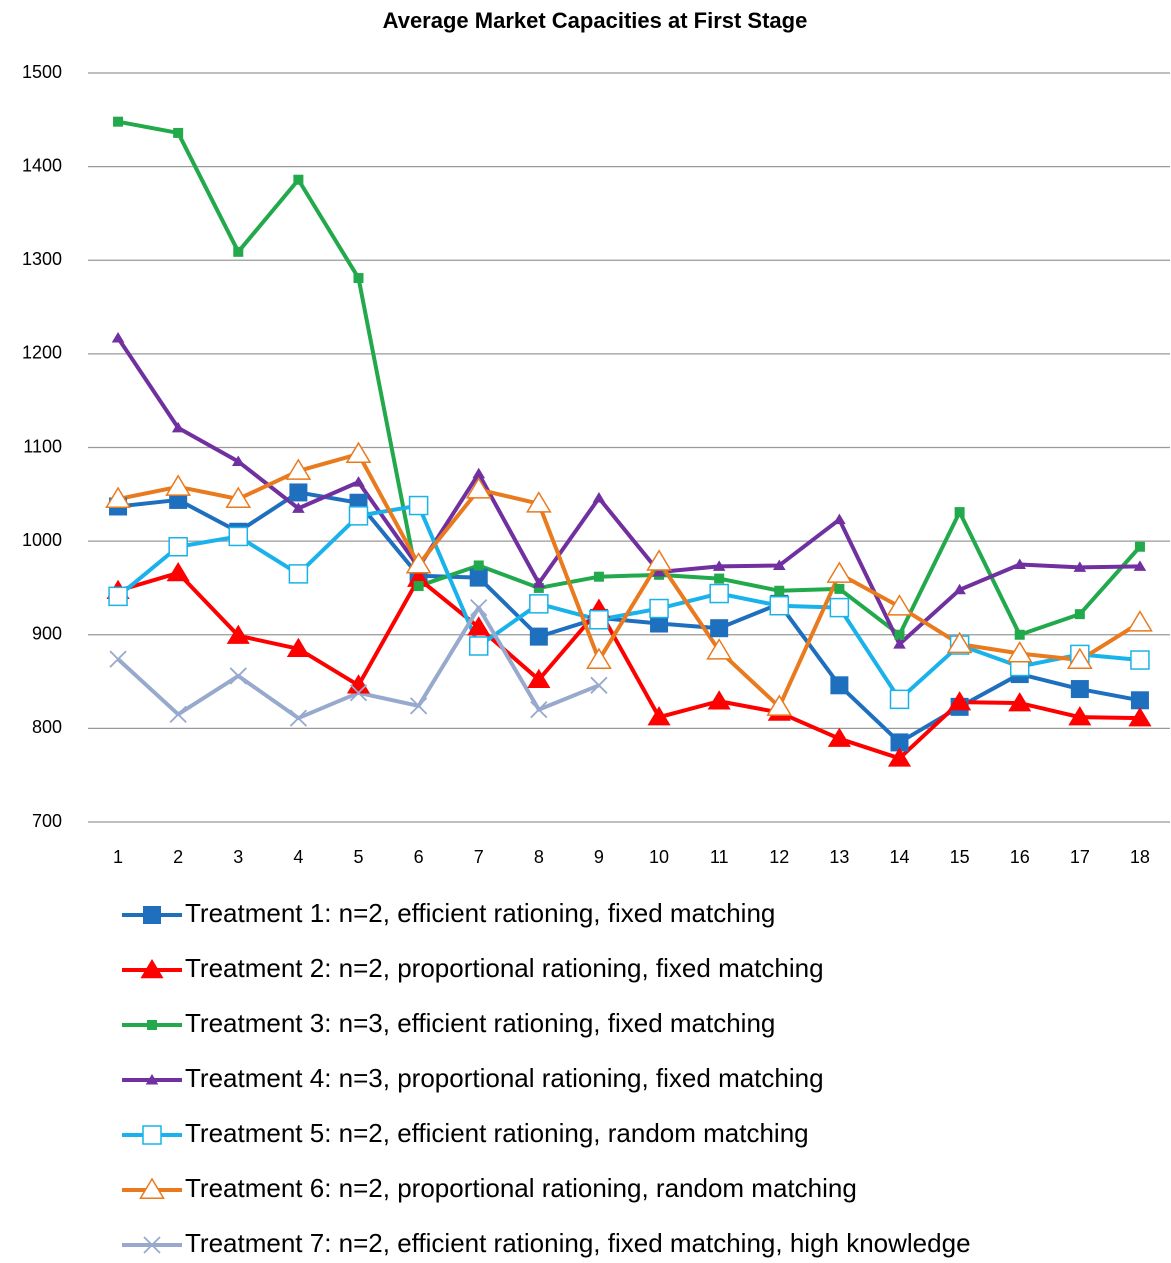 Image resolution: width=1171 pixels, height=1263 pixels. I want to click on x-tick-label: 8, so click(539, 857).